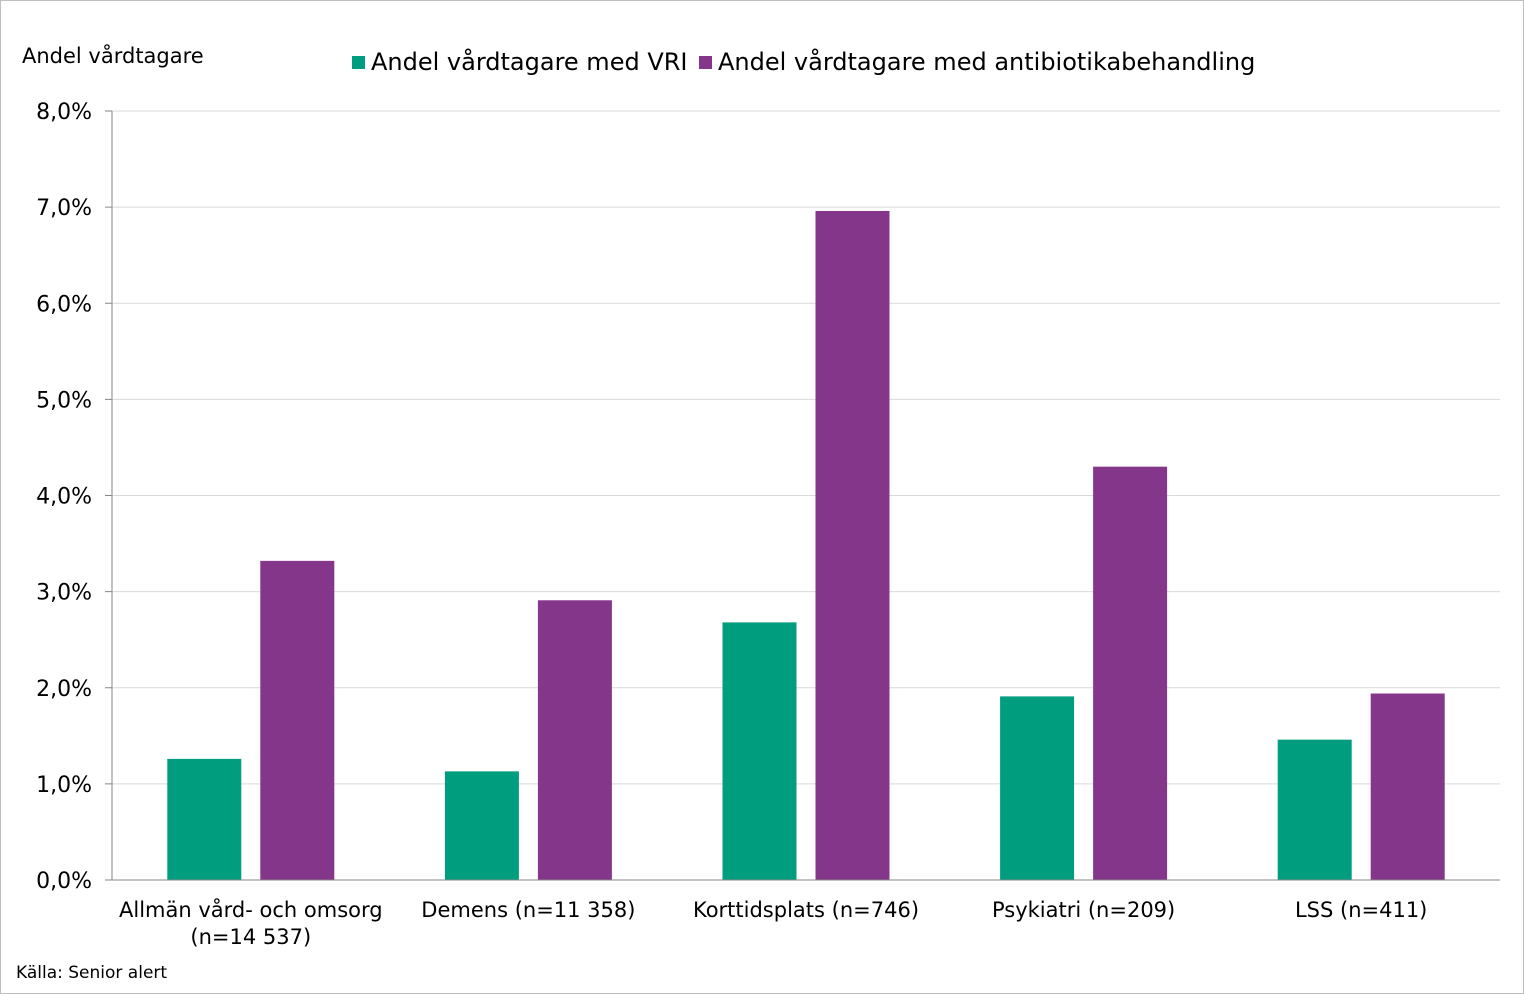  I want to click on legend-label-vri: Andel vårdtagare med VRI, so click(529, 62).